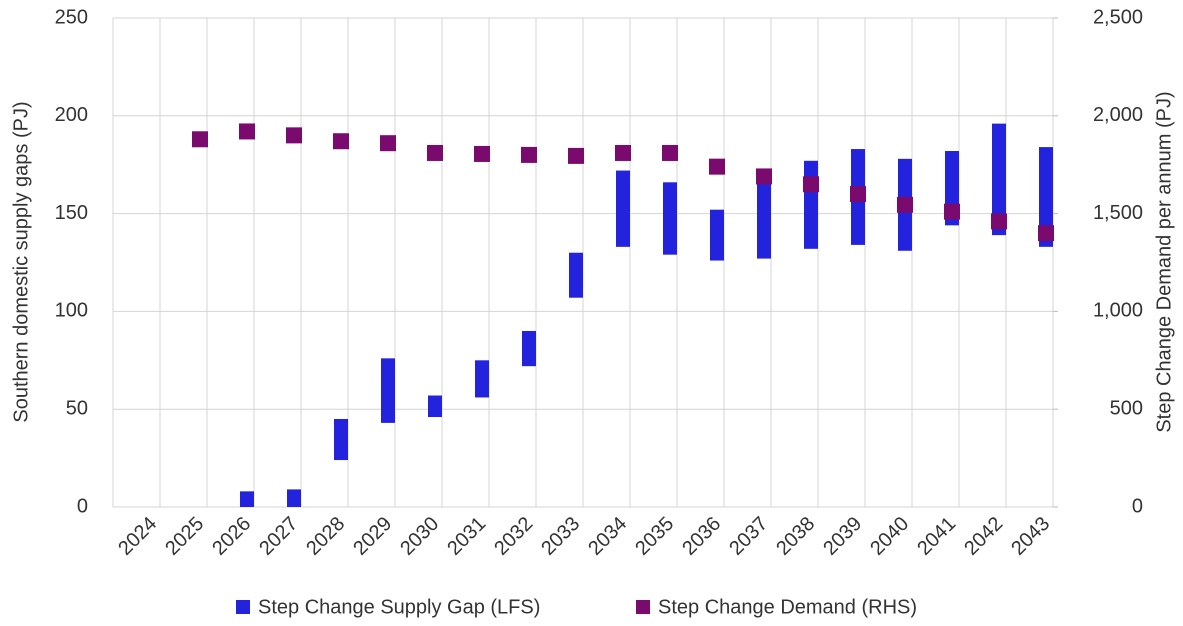 This screenshot has width=1183, height=626. What do you see at coordinates (1137, 506) in the screenshot?
I see `y2-tick-label: 0` at bounding box center [1137, 506].